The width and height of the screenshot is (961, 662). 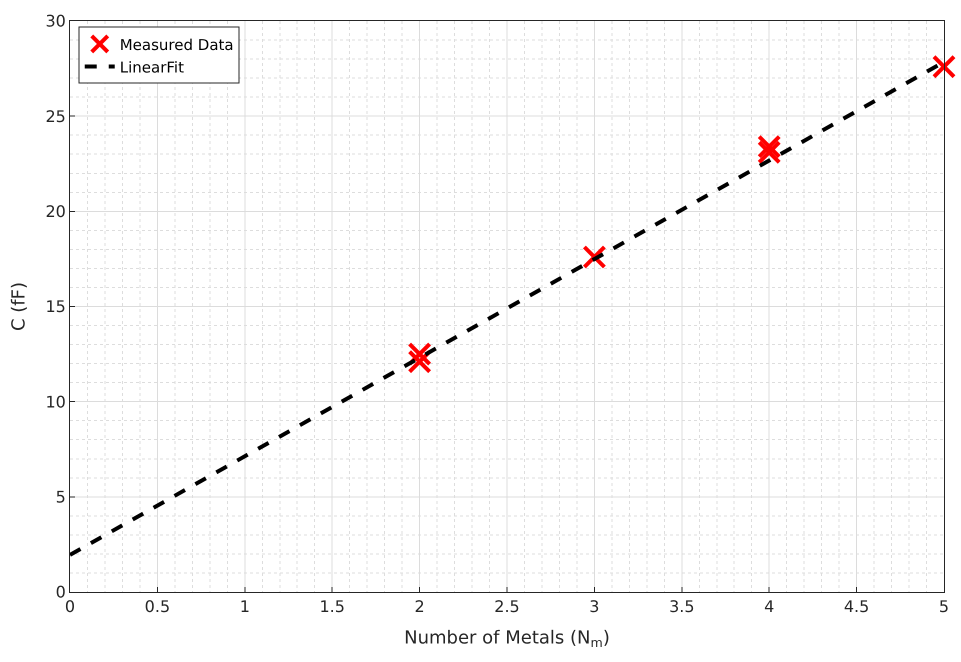 I want to click on x-tick-label: 1, so click(x=245, y=606).